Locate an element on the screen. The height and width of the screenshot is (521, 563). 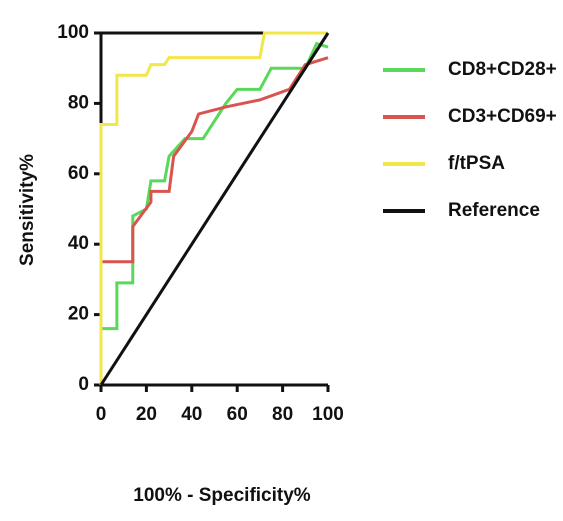
x-tick-label: 40 is located at coordinates (191, 414).